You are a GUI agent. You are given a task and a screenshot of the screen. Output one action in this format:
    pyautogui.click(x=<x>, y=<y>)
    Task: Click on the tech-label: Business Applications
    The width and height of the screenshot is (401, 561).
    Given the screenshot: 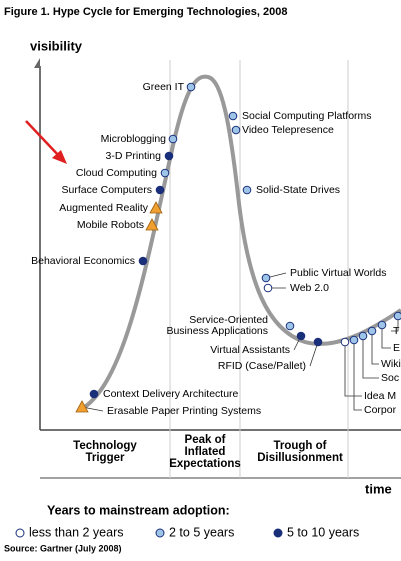 What is the action you would take?
    pyautogui.click(x=217, y=331)
    